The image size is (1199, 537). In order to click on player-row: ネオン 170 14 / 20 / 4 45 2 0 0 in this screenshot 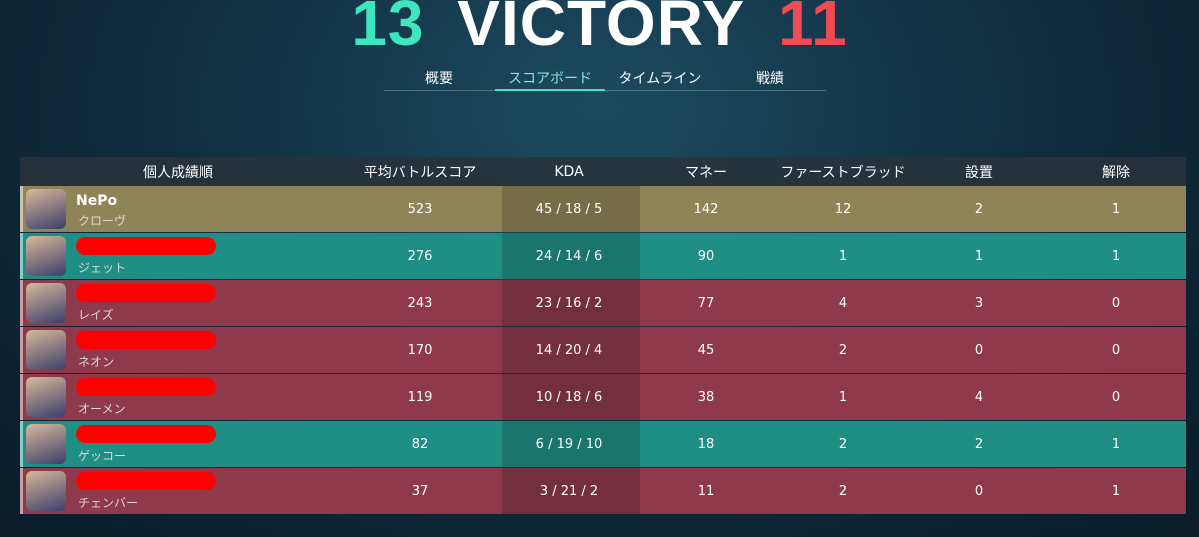, I will do `click(603, 350)`.